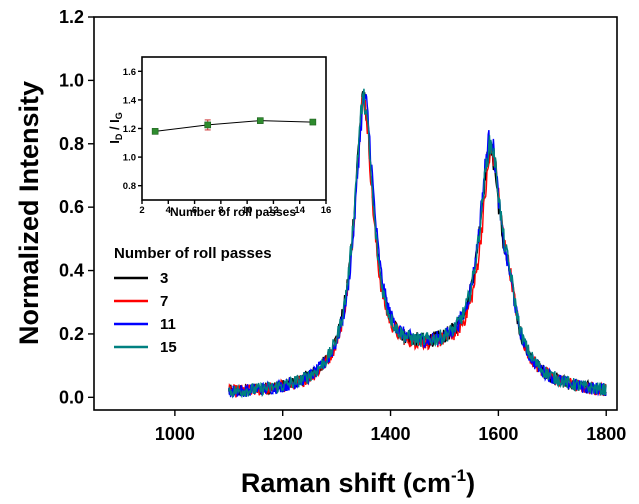 This screenshot has width=639, height=504. Describe the element at coordinates (458, 475) in the screenshot. I see `x-axis-label-sup: -1` at that location.